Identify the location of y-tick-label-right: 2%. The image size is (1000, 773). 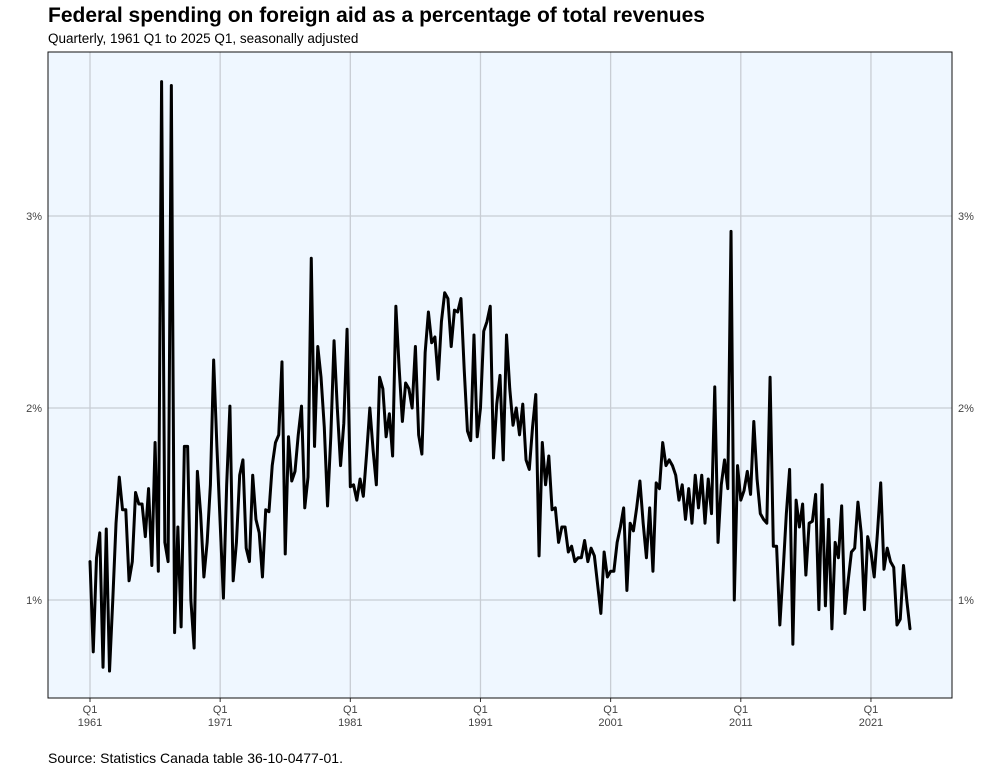
(966, 409).